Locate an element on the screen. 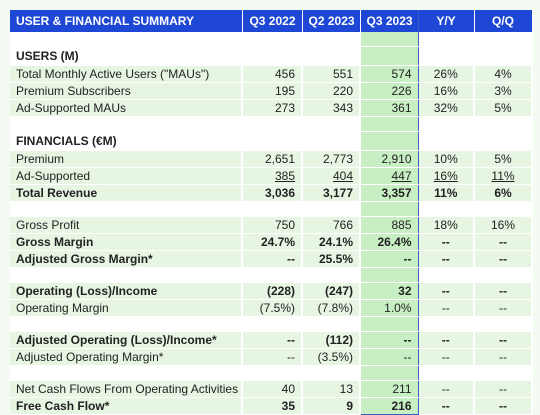 The height and width of the screenshot is (415, 540). cell: (228) is located at coordinates (272, 291).